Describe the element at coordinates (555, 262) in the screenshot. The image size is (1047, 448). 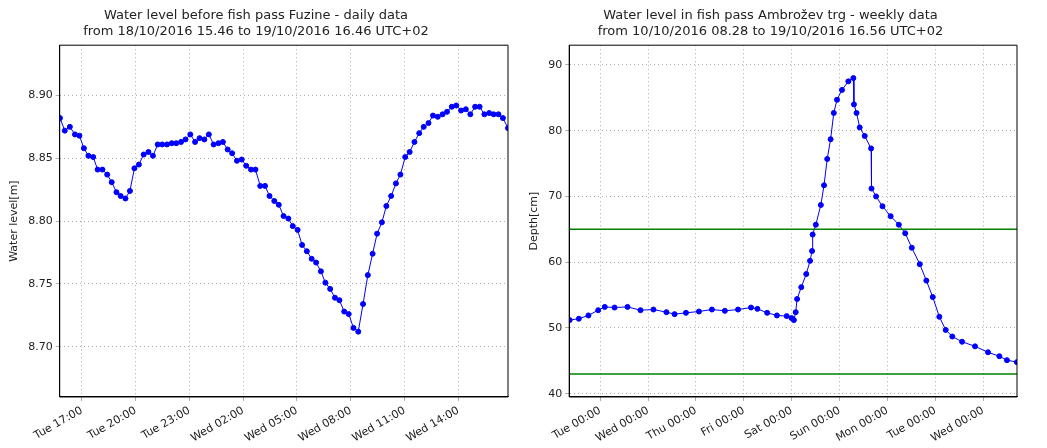
I see `y-tick-label: 60` at that location.